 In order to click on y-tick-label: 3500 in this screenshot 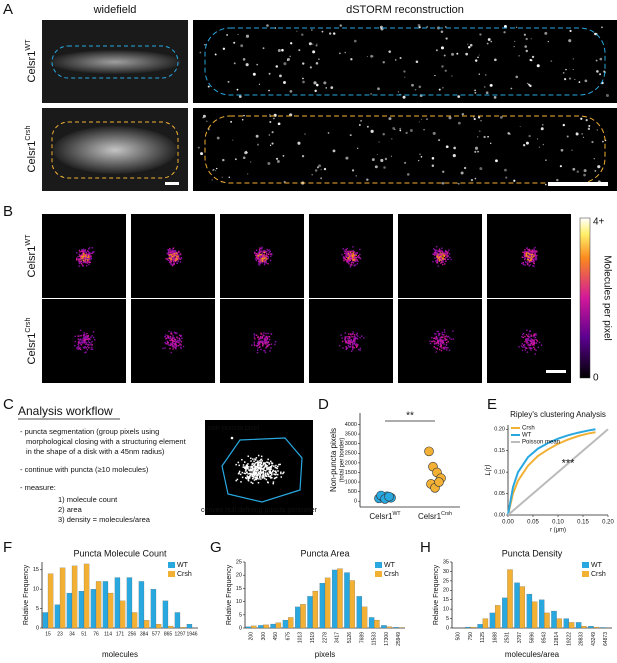, I will do `click(351, 435)`.